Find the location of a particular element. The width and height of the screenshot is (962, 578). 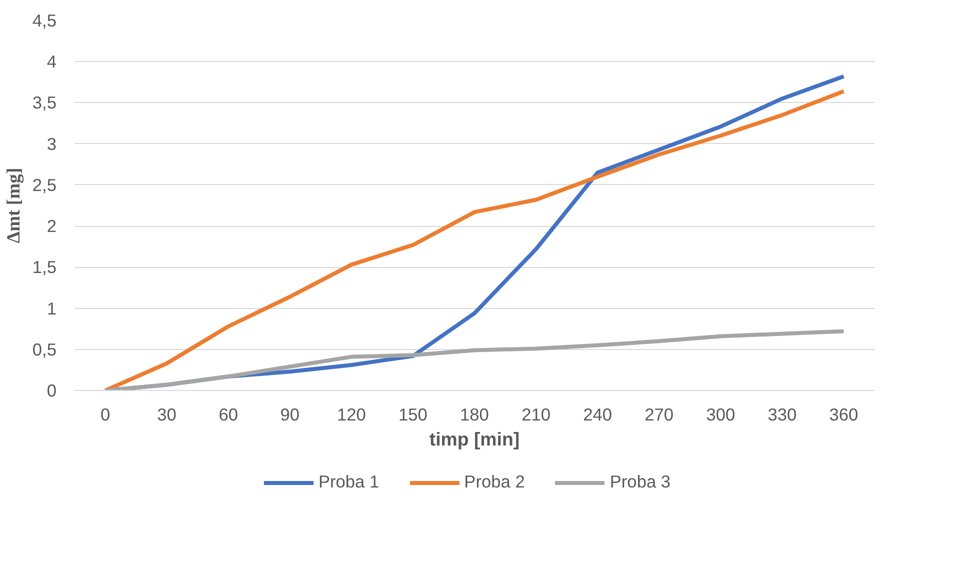

y-tick-label: 1 is located at coordinates (51, 308).